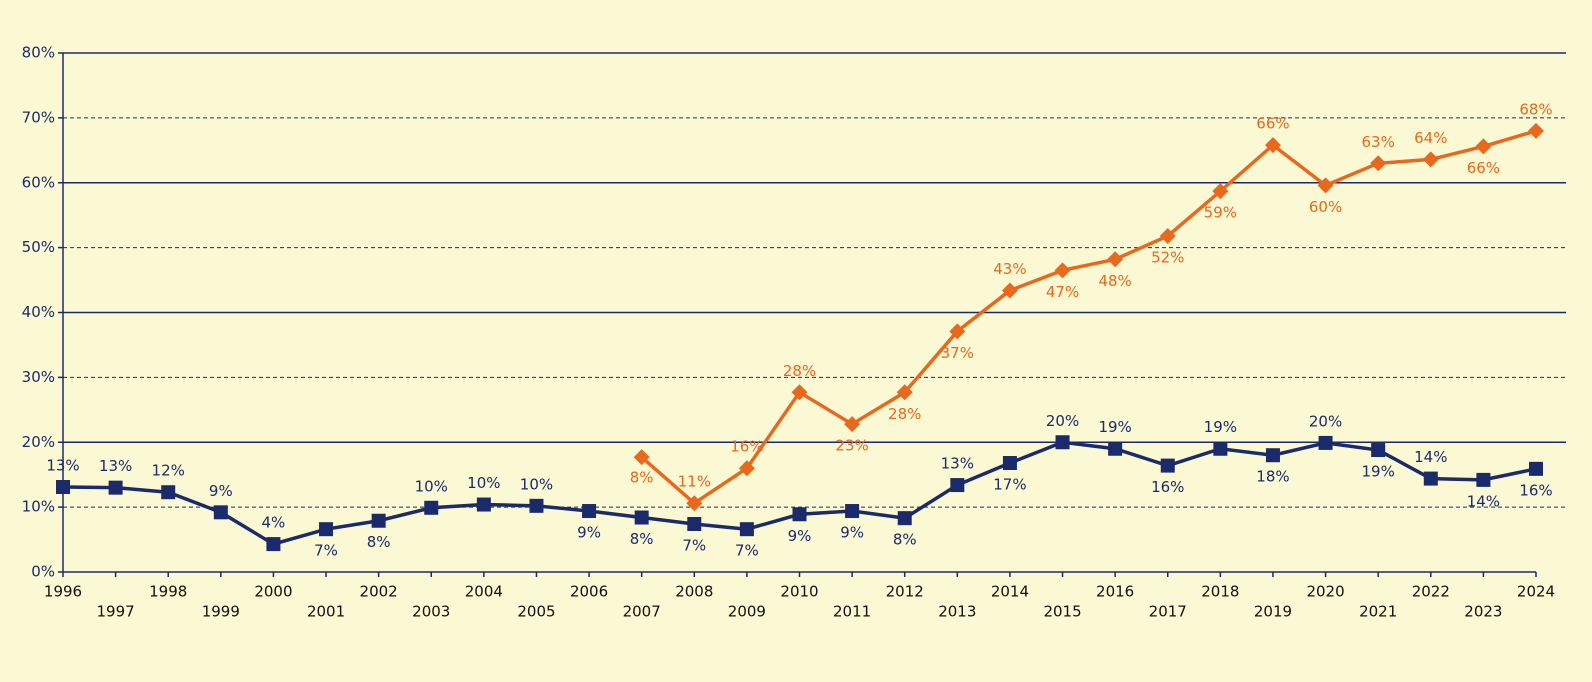 This screenshot has height=682, width=1592. Describe the element at coordinates (1010, 592) in the screenshot. I see `x-tick-label: 2014` at that location.